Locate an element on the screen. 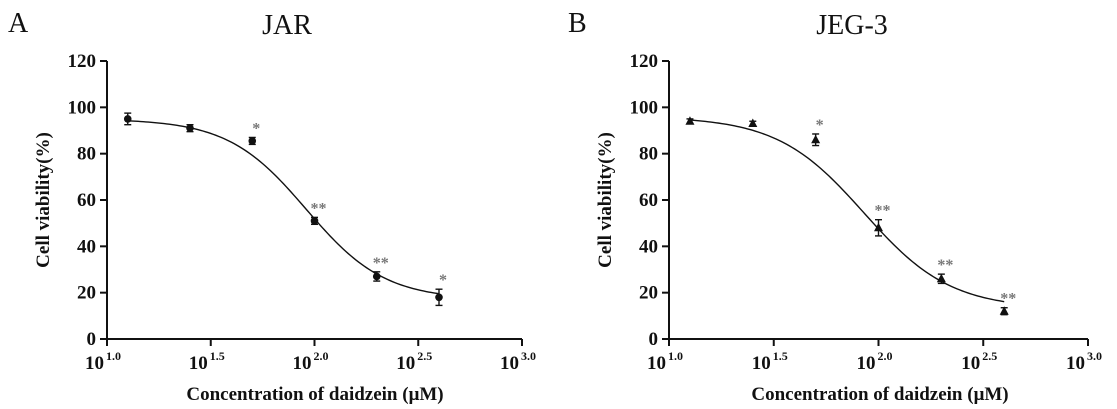  y-ticks-b: 0 20 40 60 80 100 120 is located at coordinates (649, 200).